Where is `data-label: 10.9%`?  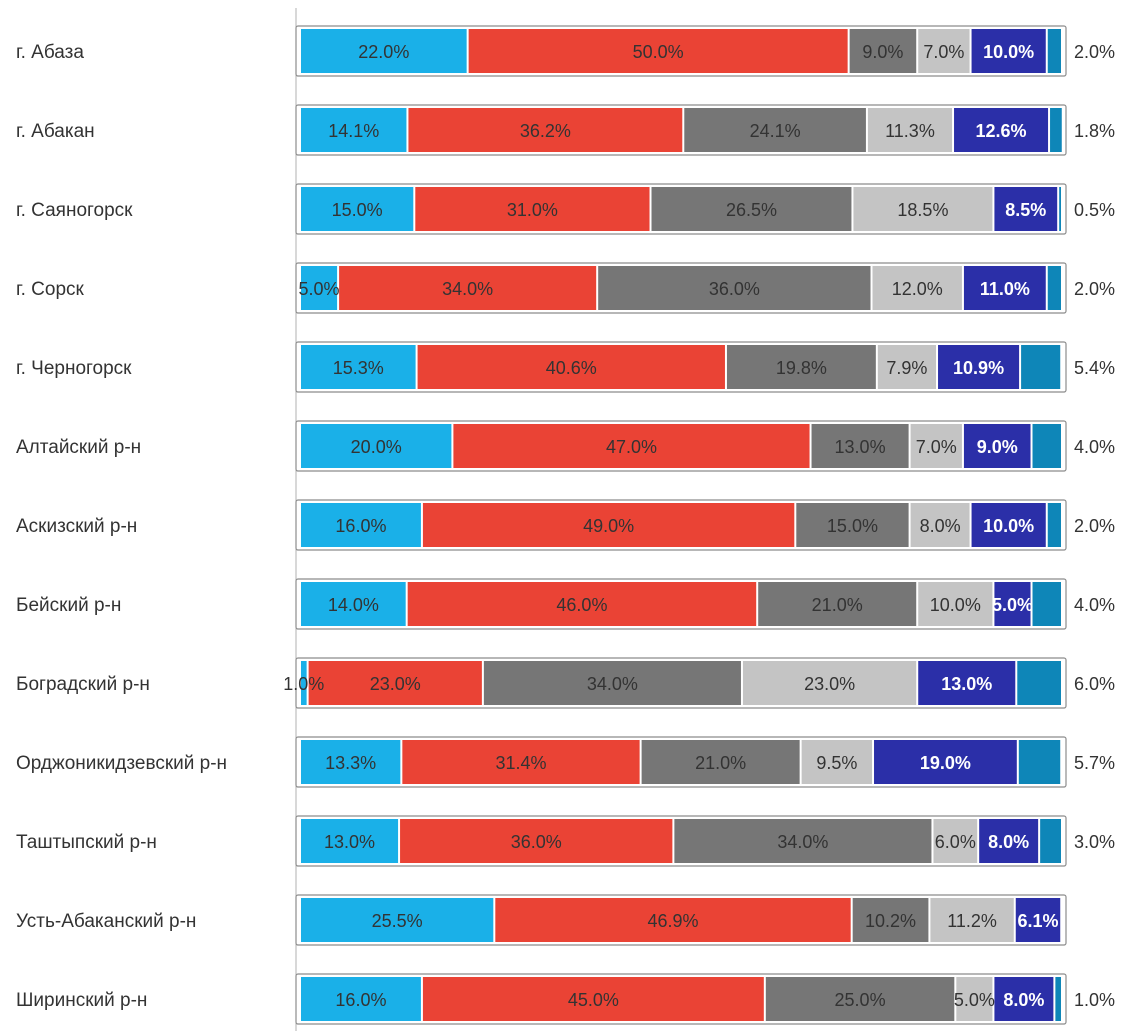 data-label: 10.9% is located at coordinates (978, 368).